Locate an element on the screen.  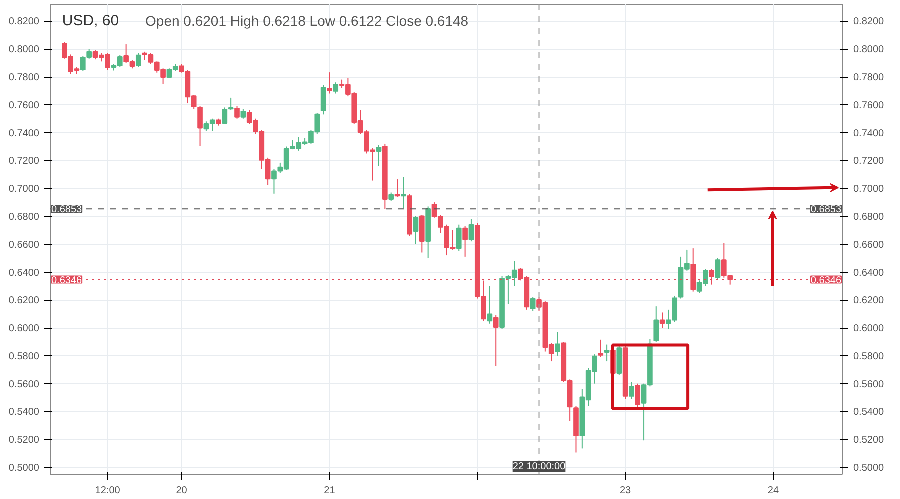
x-tick-label: 20 is located at coordinates (182, 491).